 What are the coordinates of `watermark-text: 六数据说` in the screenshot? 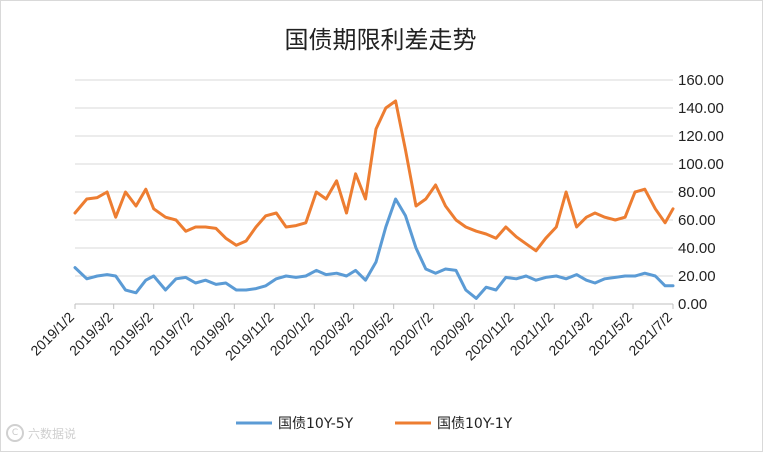 It's located at (52, 433).